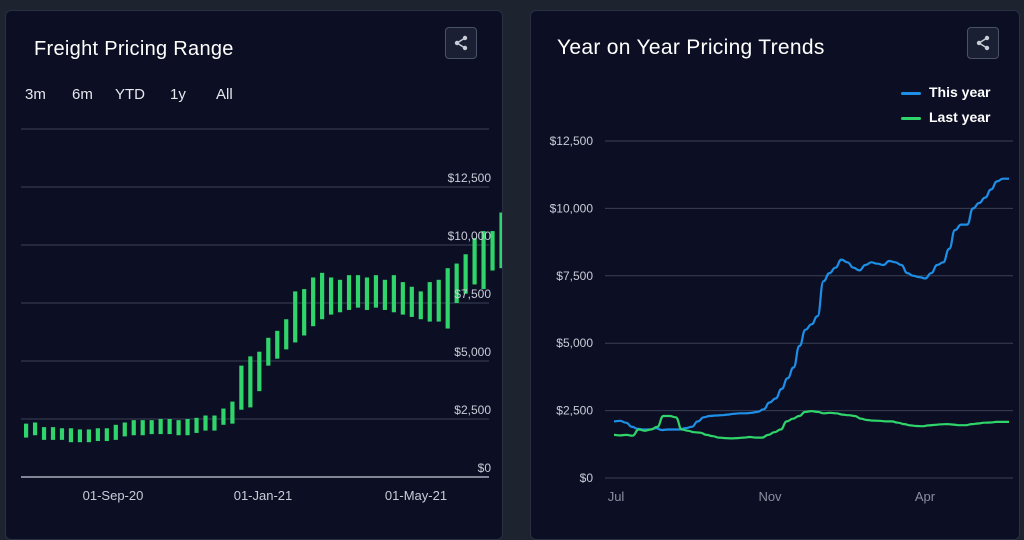 This screenshot has height=540, width=1024. What do you see at coordinates (224, 94) in the screenshot?
I see `range-all-button: All` at bounding box center [224, 94].